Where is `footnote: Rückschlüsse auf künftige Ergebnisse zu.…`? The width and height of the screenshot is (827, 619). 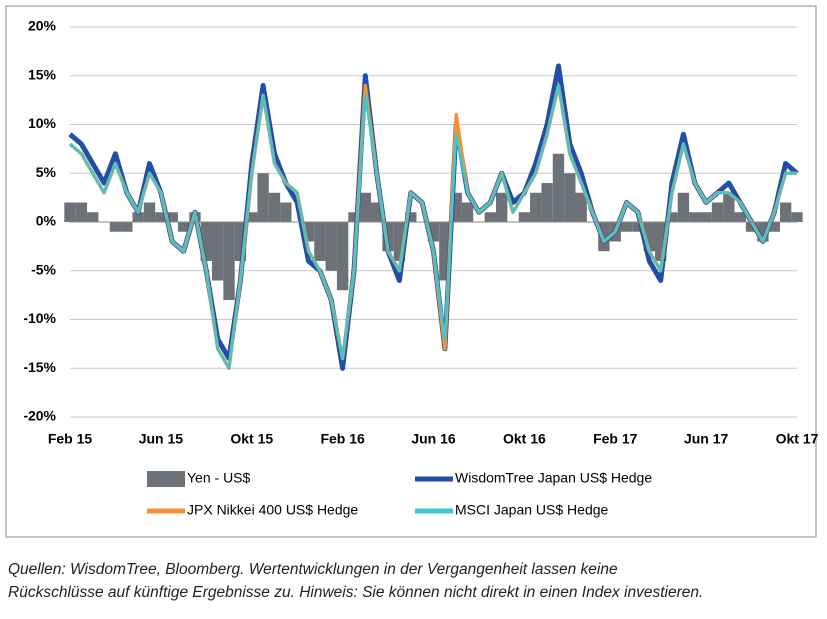 footnote: Rückschlüsse auf künftige Ergebnisse zu.… is located at coordinates (355, 592).